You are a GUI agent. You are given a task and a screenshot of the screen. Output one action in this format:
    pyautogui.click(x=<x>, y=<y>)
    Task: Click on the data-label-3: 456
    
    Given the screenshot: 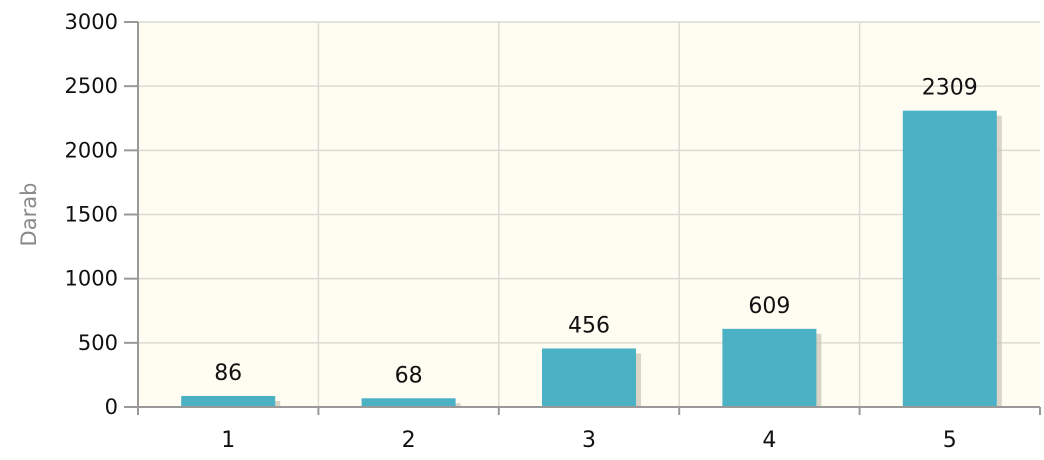 What is the action you would take?
    pyautogui.click(x=589, y=325)
    